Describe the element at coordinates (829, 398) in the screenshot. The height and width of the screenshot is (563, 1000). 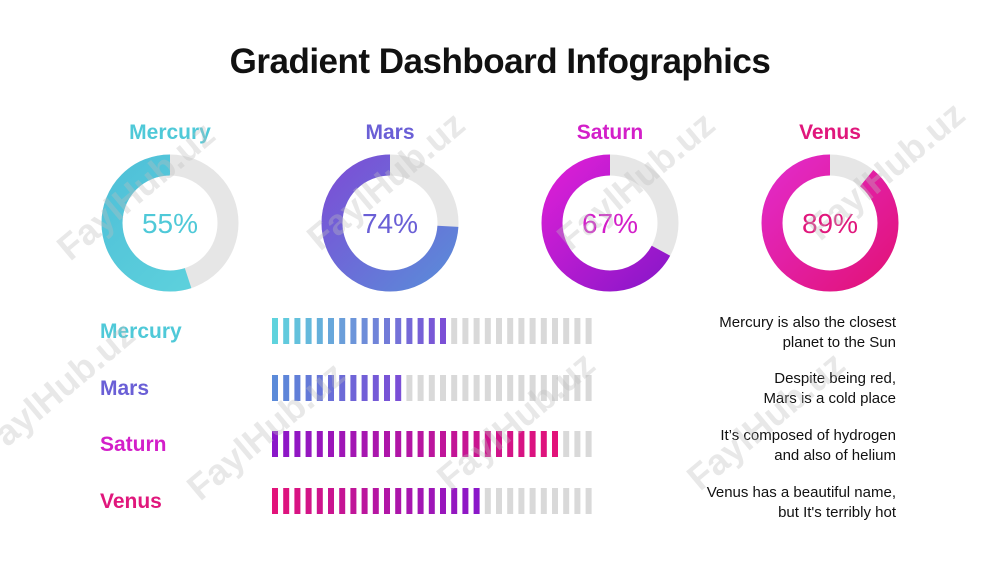
I see `description-line: Mars is a cold place` at that location.